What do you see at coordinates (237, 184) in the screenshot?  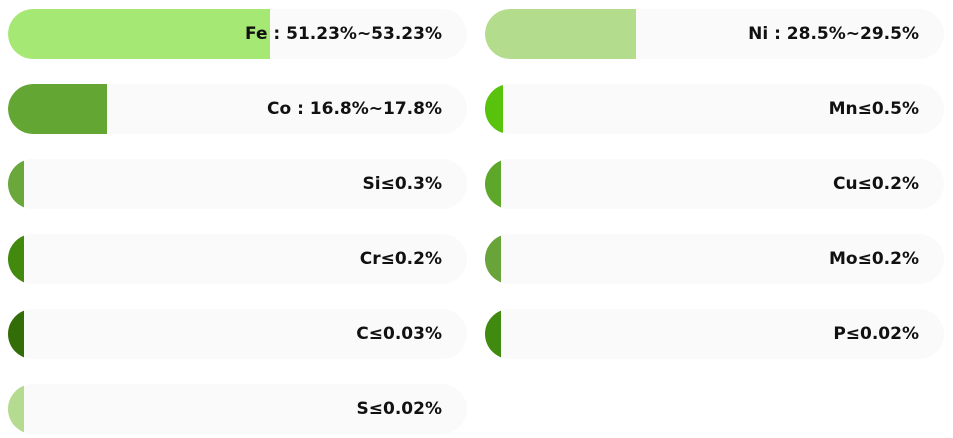 I see `bar-track: Si≤0.3%` at bounding box center [237, 184].